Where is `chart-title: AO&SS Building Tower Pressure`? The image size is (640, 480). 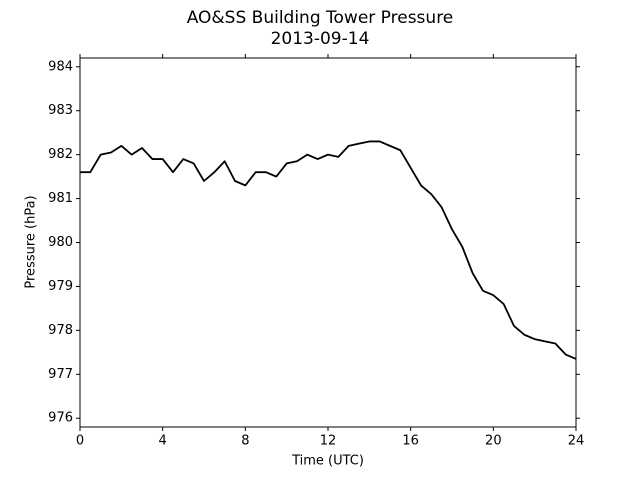
chart-title: AO&SS Building Tower Pressure is located at coordinates (320, 18).